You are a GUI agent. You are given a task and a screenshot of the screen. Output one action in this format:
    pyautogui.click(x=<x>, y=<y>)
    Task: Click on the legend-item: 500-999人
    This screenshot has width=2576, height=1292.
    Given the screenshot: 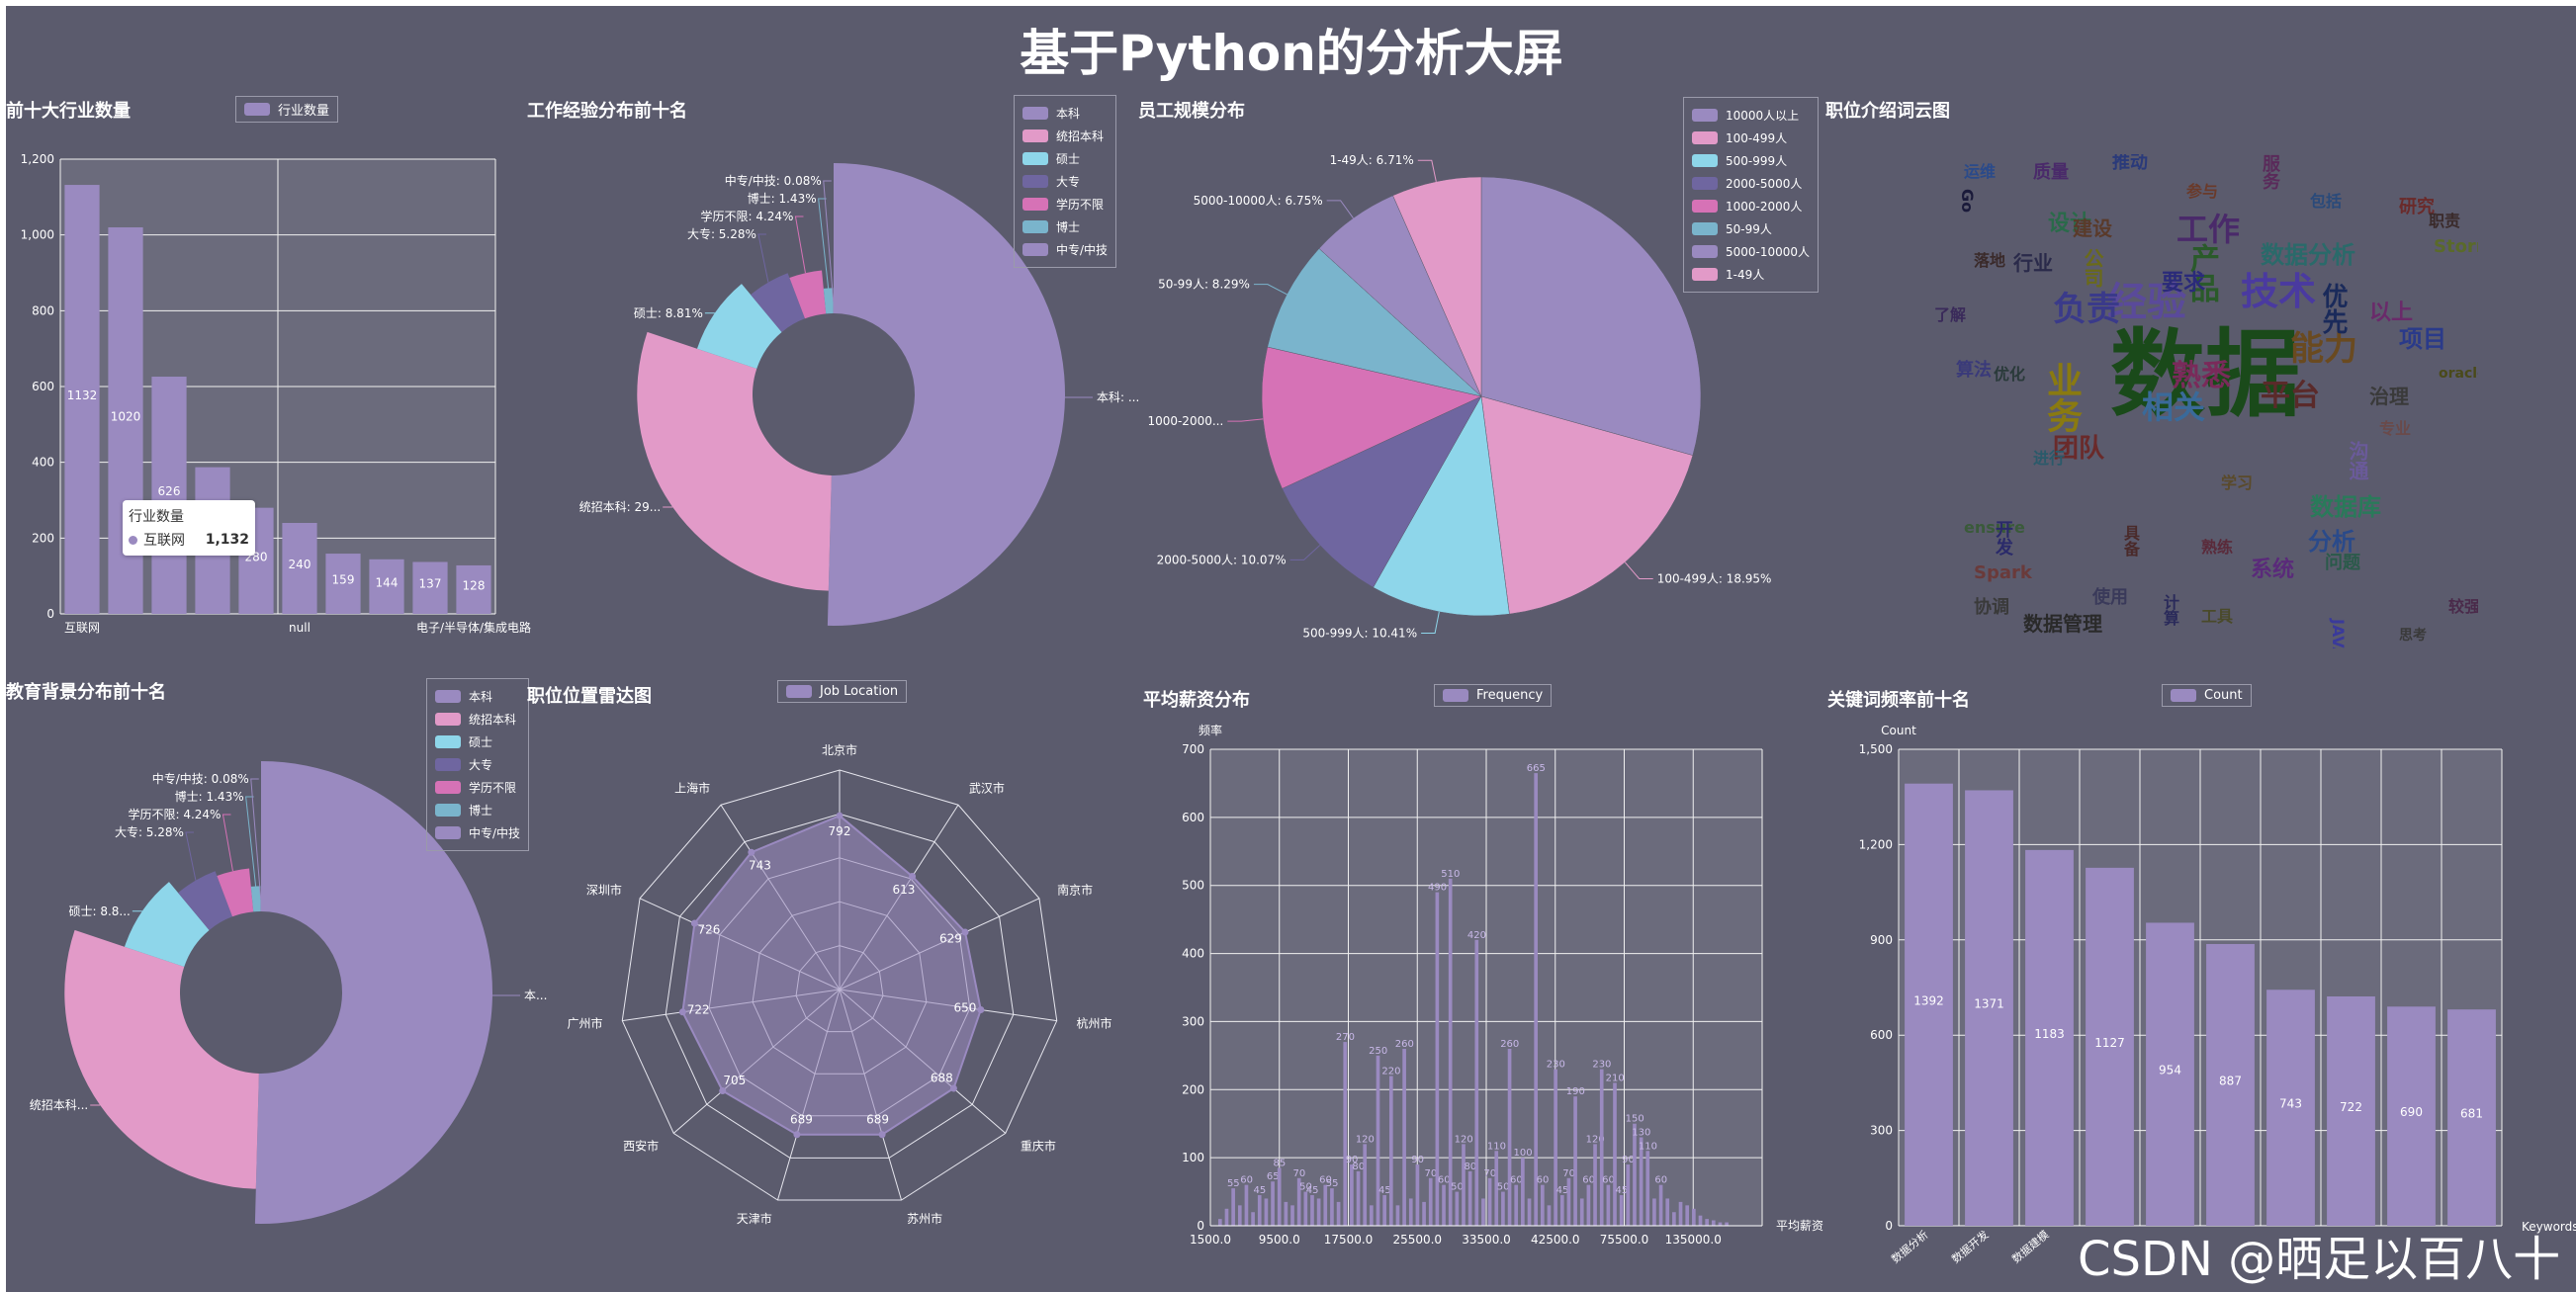 What is the action you would take?
    pyautogui.click(x=1751, y=160)
    